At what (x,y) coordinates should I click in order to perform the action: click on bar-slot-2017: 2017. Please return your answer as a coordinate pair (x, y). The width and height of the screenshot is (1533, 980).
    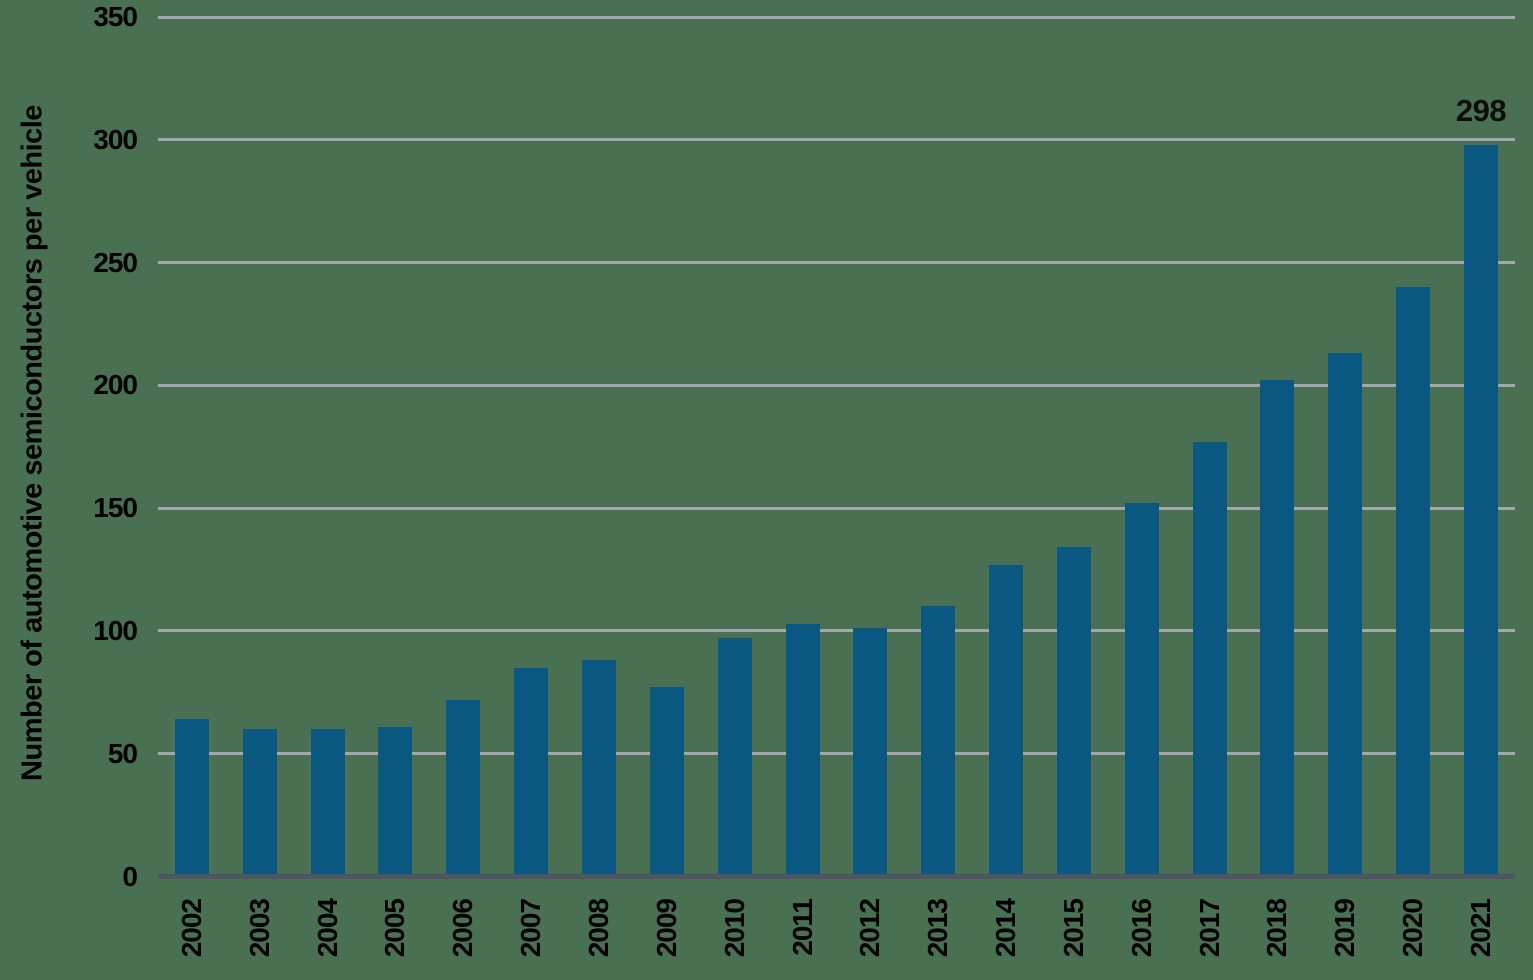
    Looking at the image, I should click on (1210, 487).